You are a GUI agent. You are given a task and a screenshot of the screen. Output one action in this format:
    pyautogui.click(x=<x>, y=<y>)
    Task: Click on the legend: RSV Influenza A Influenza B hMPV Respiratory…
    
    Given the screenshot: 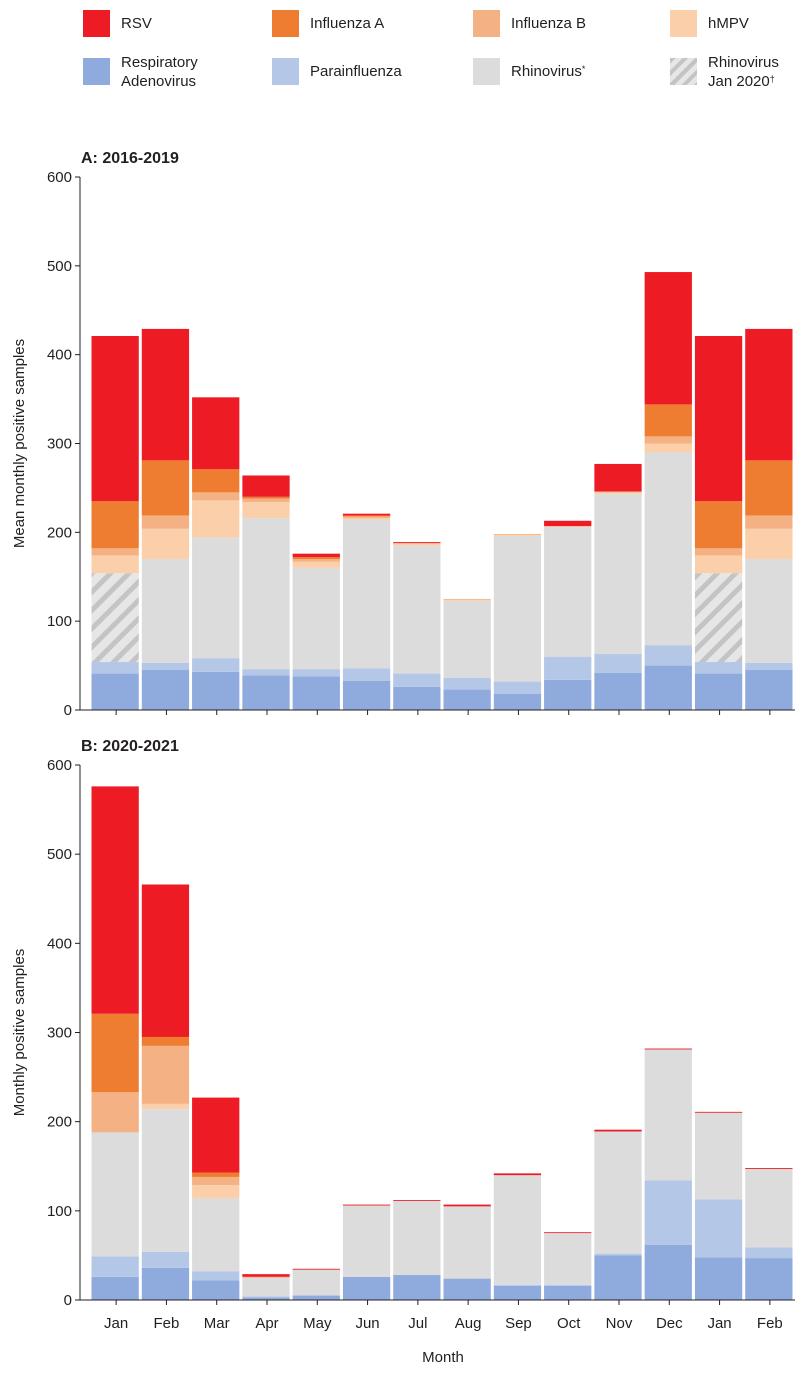 What is the action you would take?
    pyautogui.click(x=400, y=55)
    